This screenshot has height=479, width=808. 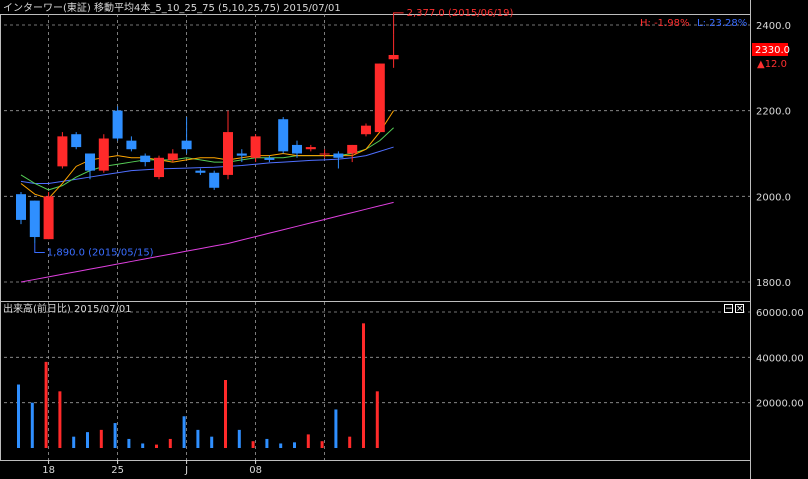 I want to click on low-annotation: 1,890.0 (2015/05/15), so click(x=100, y=252).